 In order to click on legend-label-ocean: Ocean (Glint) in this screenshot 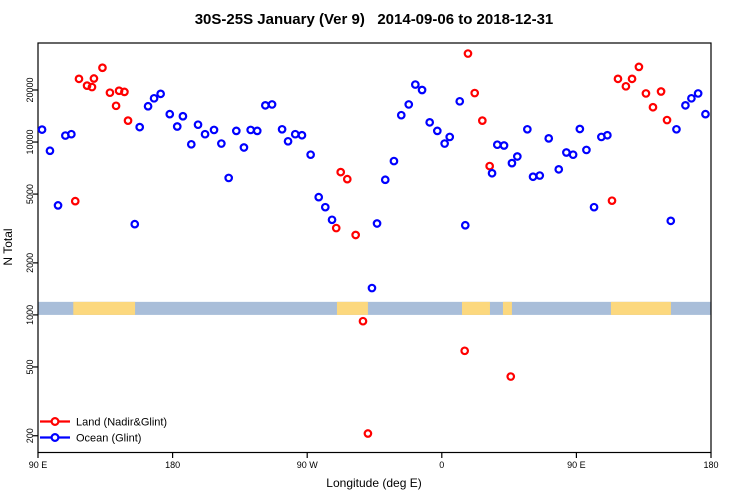, I will do `click(108, 439)`.